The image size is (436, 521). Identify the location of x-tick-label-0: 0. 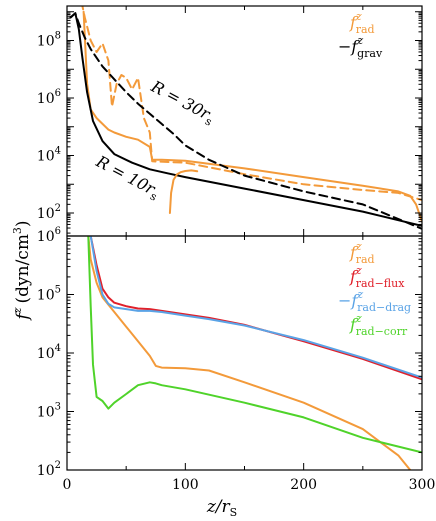
(67, 485).